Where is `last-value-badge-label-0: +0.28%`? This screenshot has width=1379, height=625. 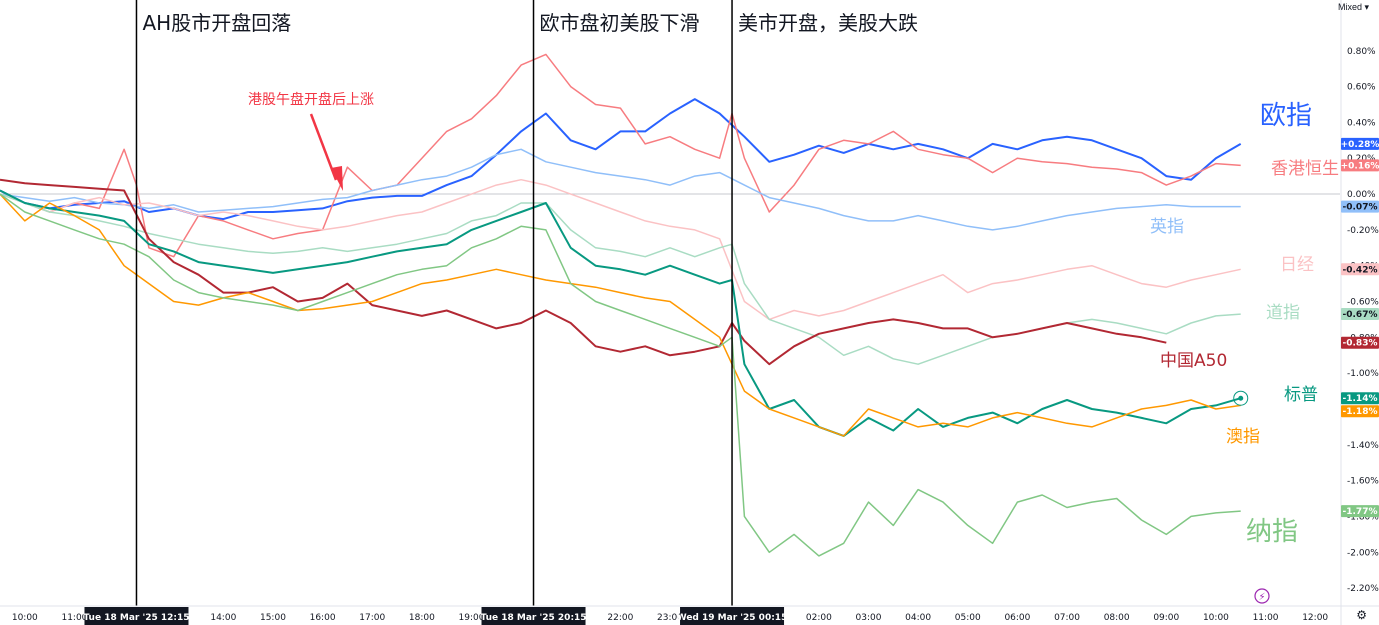 last-value-badge-label-0: +0.28% is located at coordinates (1360, 145).